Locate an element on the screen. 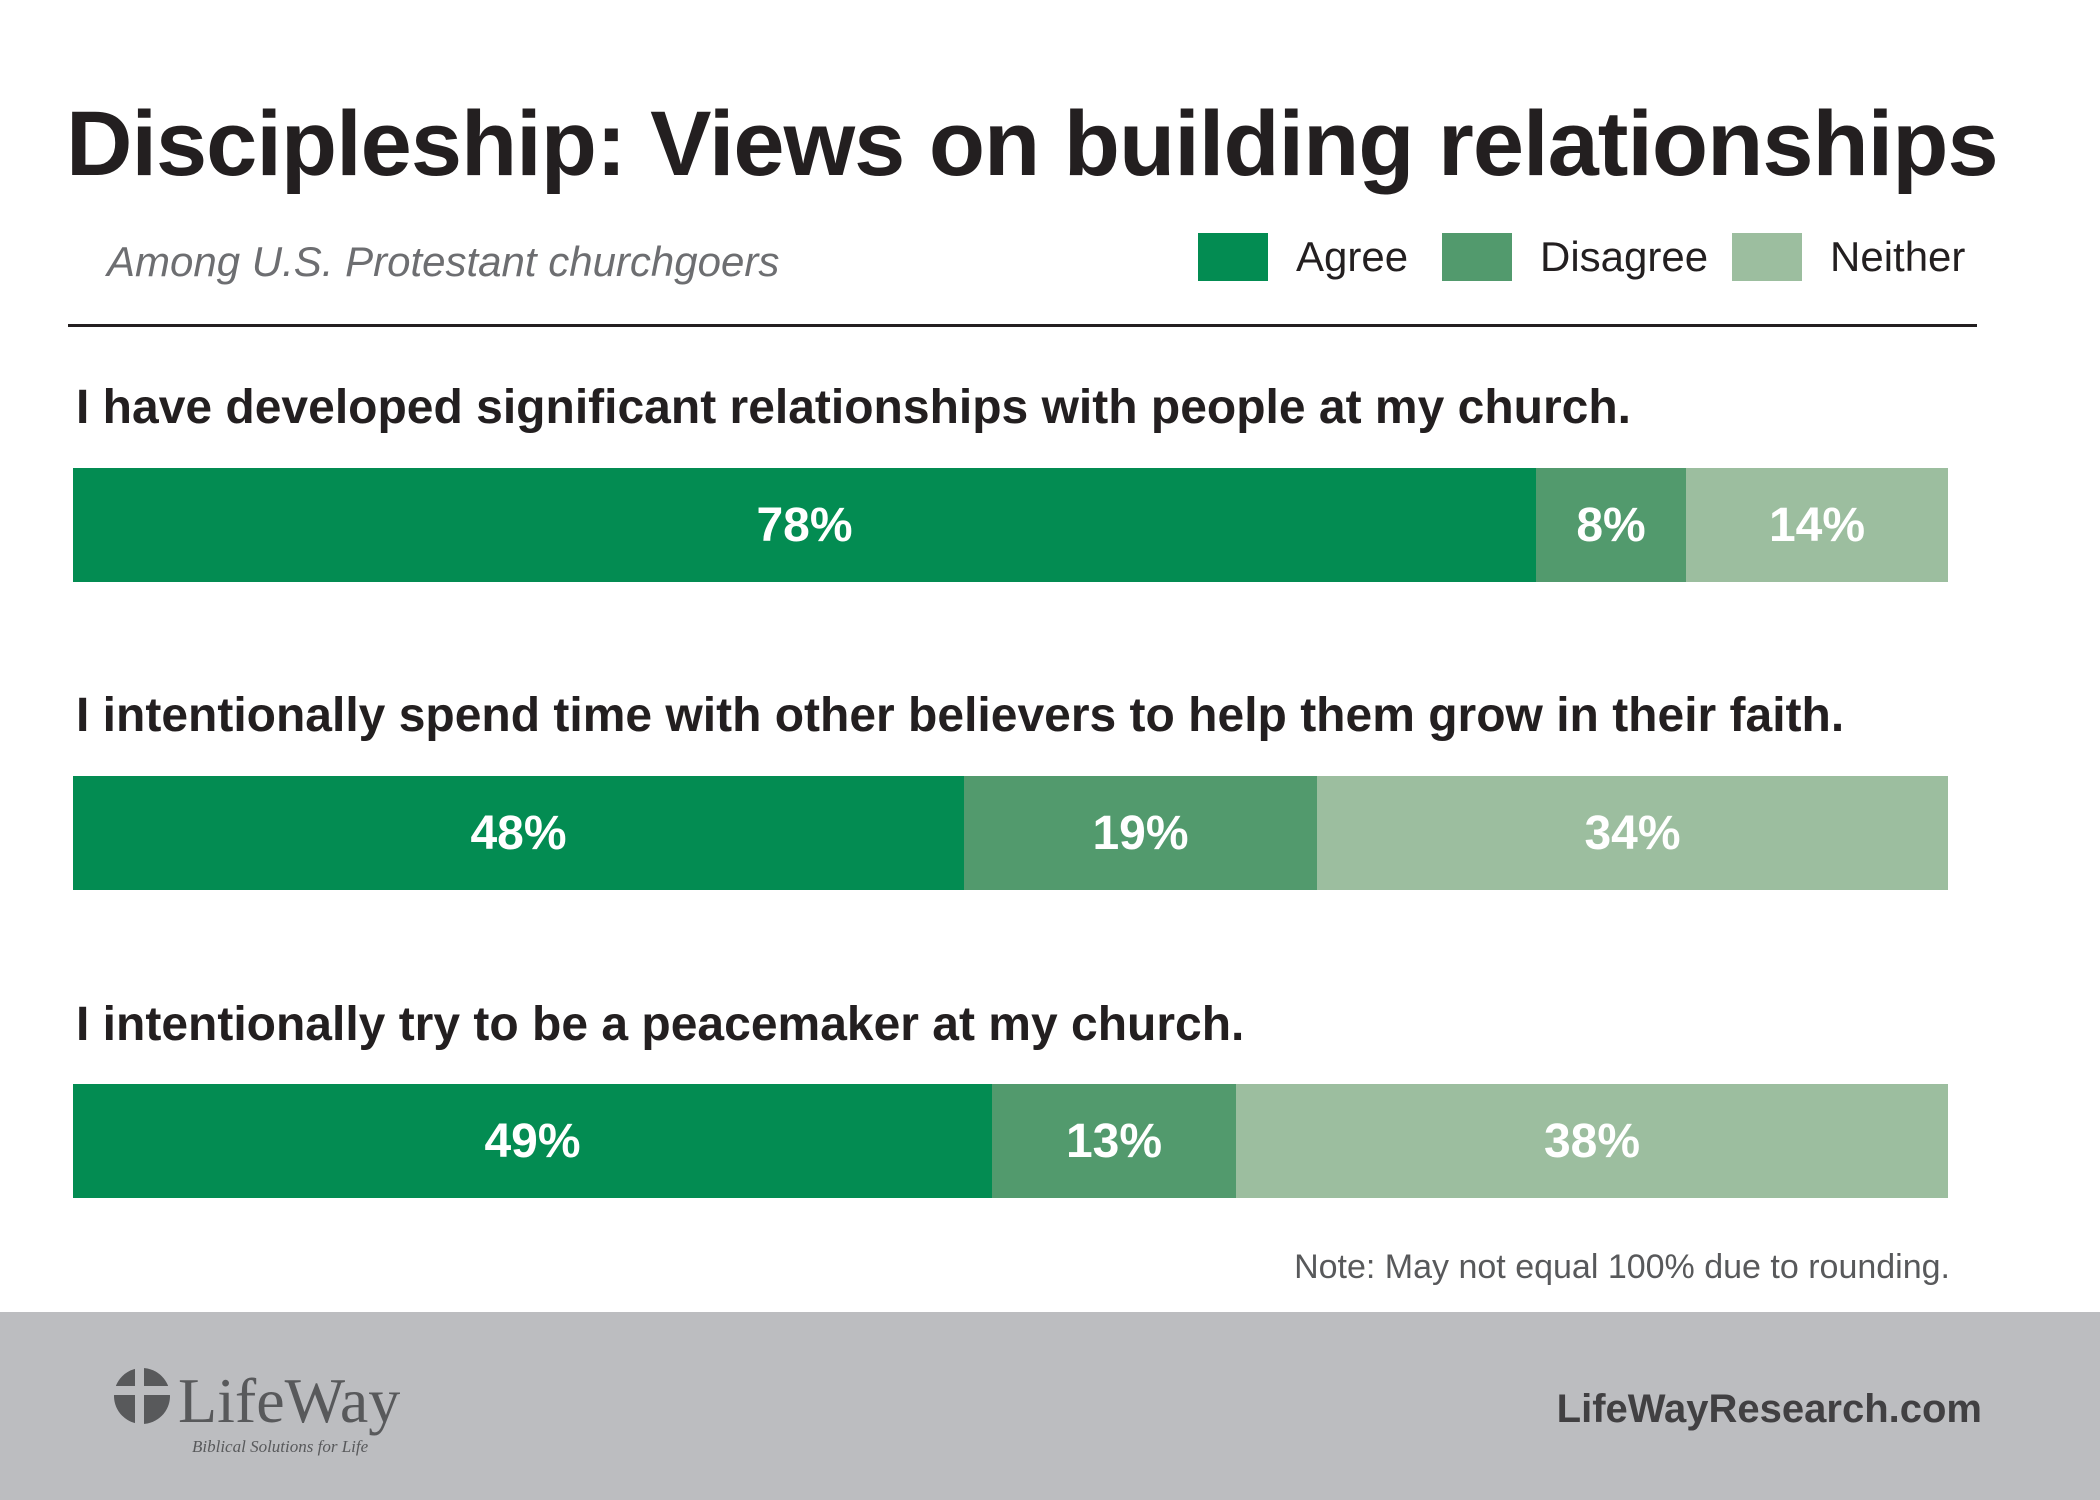  stacked-bar-2: 48% 19% 34% is located at coordinates (1010, 833).